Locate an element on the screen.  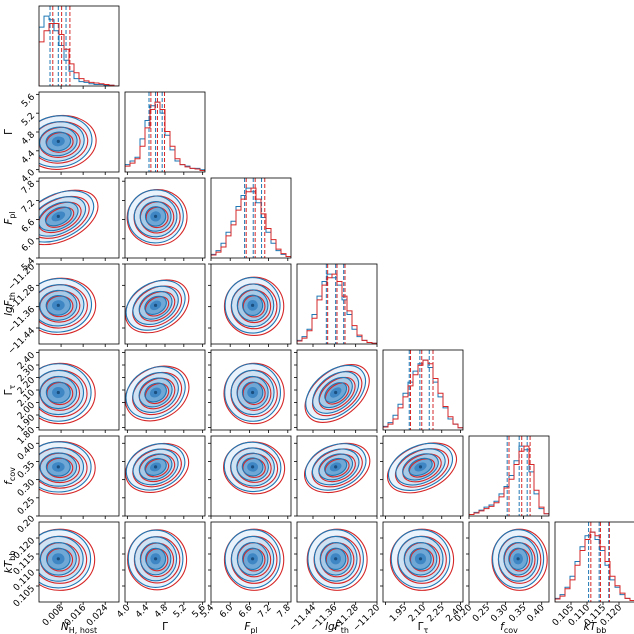
panel-fc-vs-lgf is located at coordinates (336, 477).